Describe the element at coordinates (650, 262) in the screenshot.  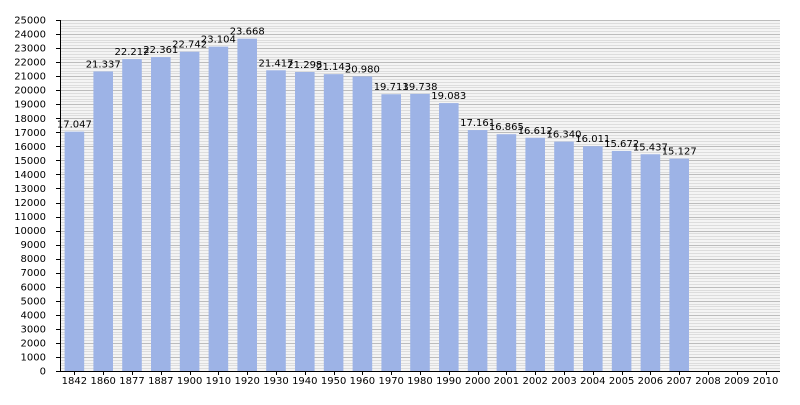
I see `bar-2006` at that location.